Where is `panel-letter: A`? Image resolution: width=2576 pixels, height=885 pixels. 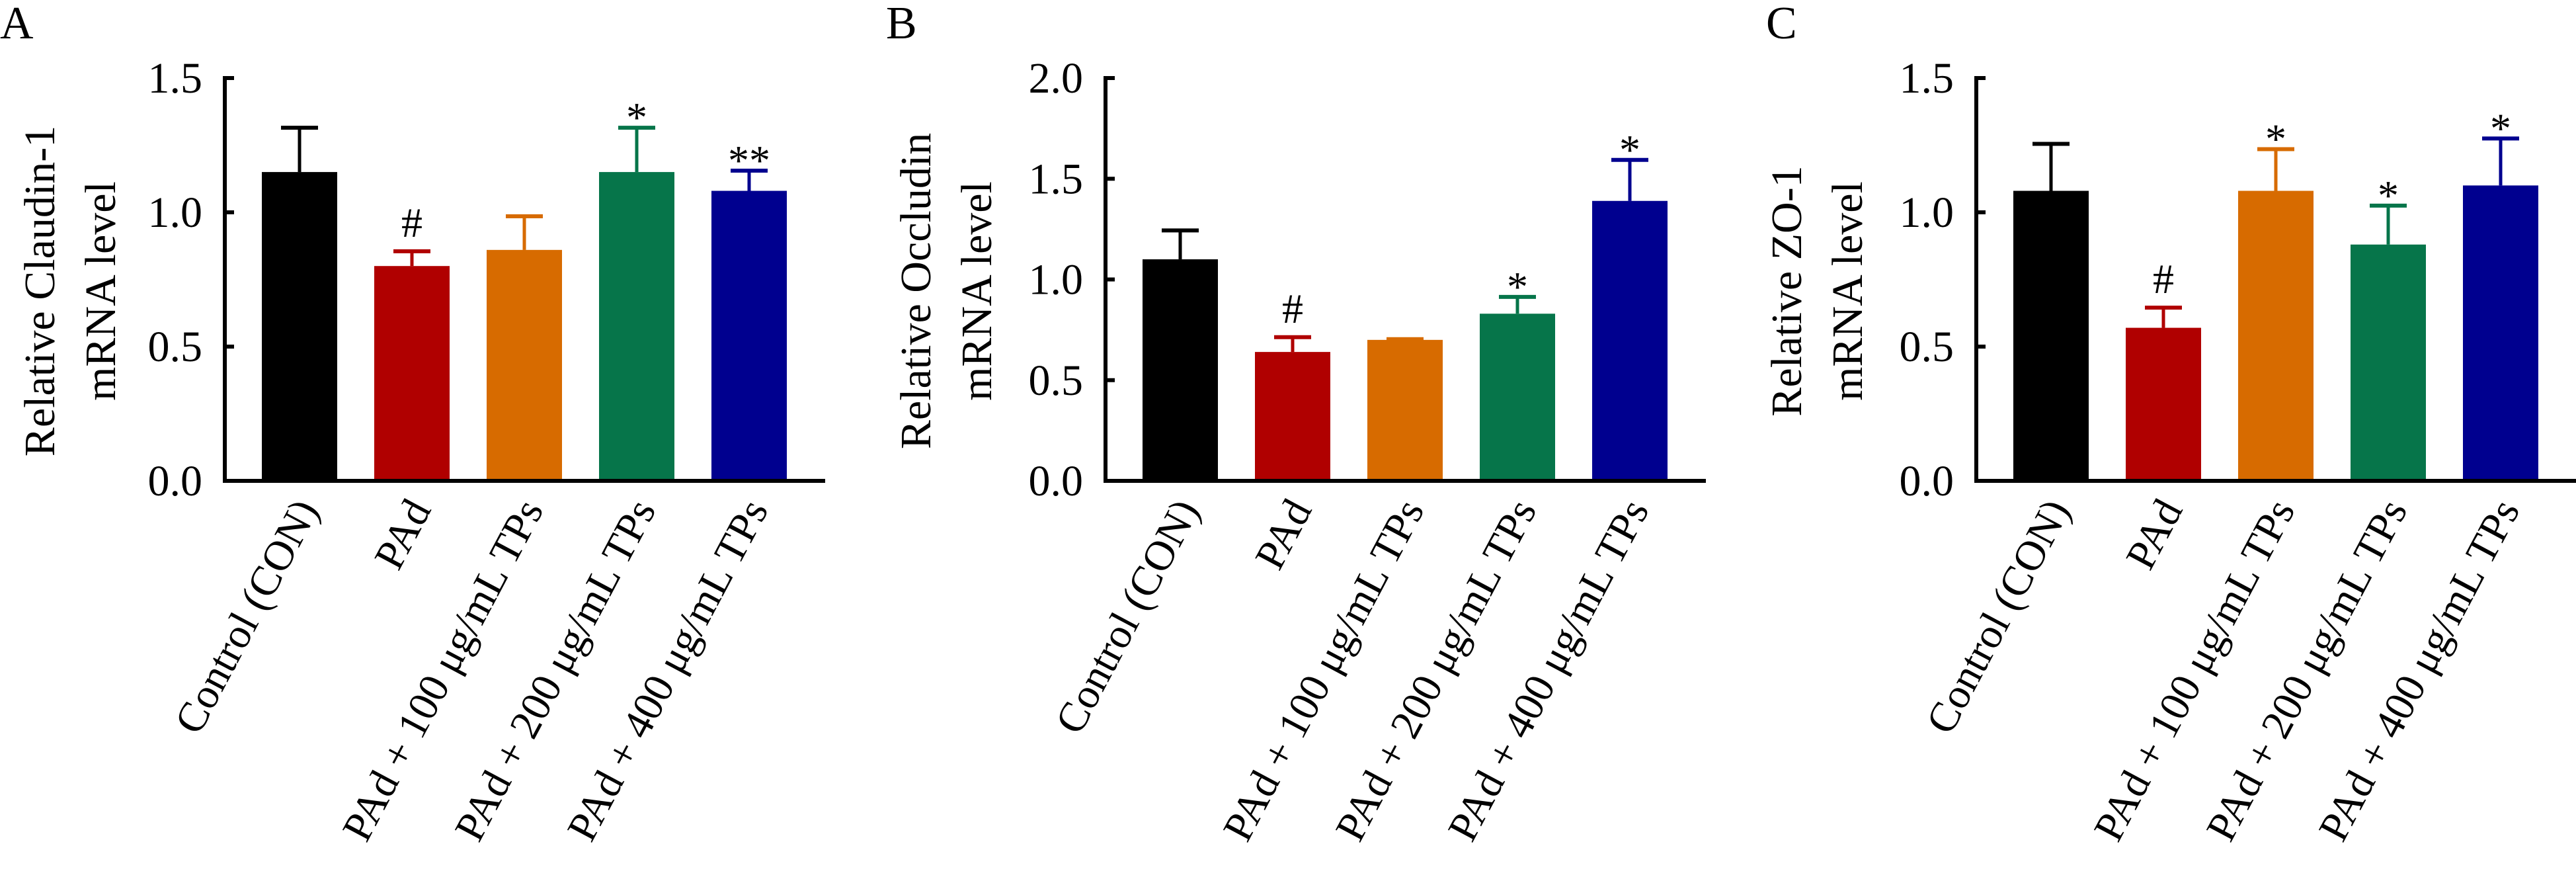 panel-letter: A is located at coordinates (17, 24).